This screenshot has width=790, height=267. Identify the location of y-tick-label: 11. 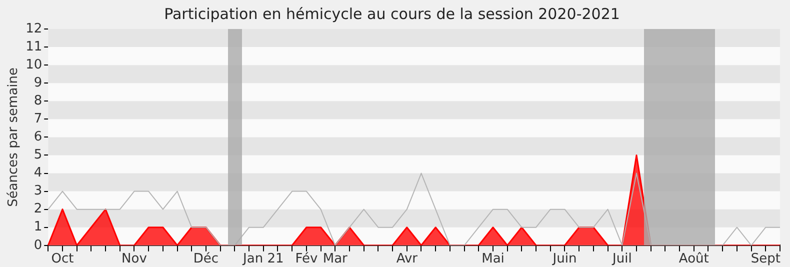
(34, 46).